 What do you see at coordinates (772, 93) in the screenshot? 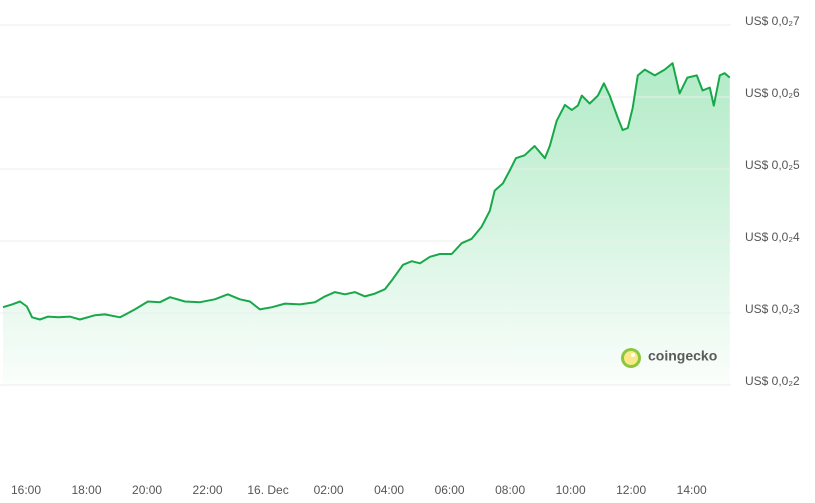
I see `y-tick-label: US$ 0,0₂6` at bounding box center [772, 93].